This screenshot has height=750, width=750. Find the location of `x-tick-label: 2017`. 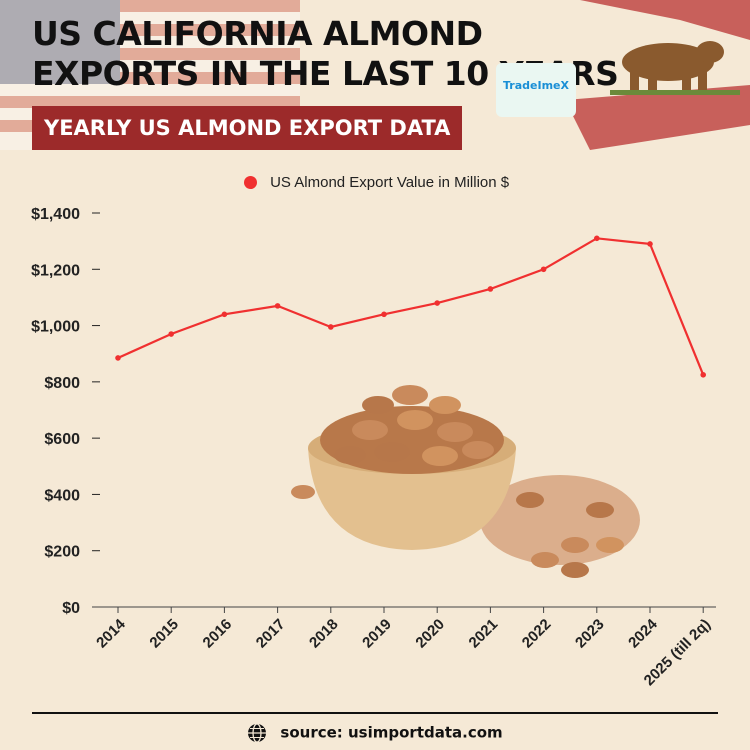

x-tick-label: 2017 is located at coordinates (271, 634).